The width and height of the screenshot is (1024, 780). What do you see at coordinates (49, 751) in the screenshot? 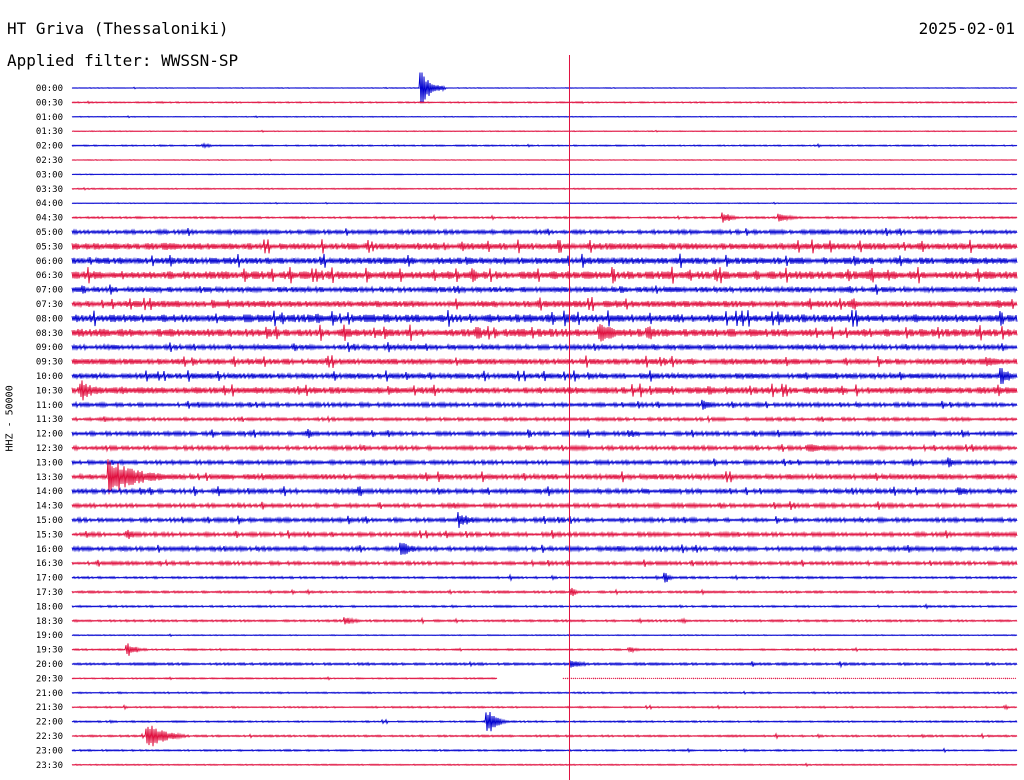
I see `row-label-2300: 23:00` at bounding box center [49, 751].